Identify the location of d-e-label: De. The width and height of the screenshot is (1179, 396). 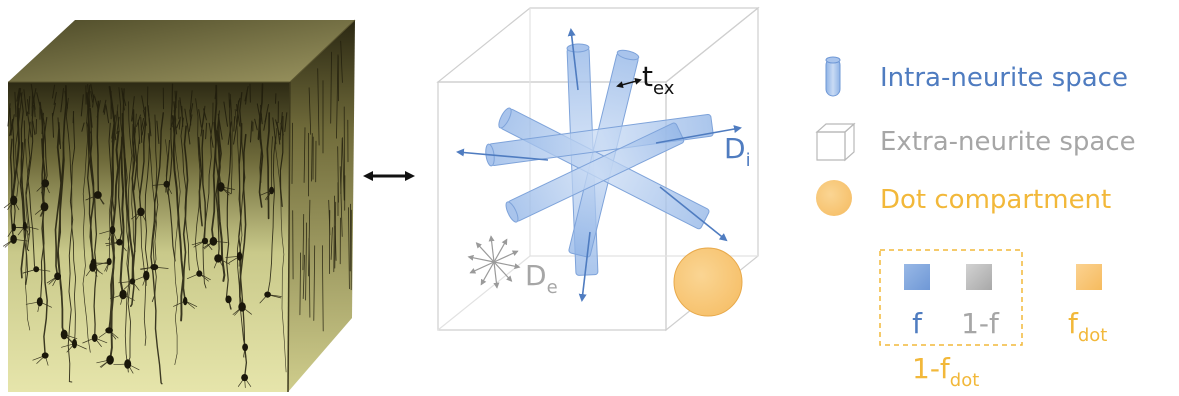
(541, 278).